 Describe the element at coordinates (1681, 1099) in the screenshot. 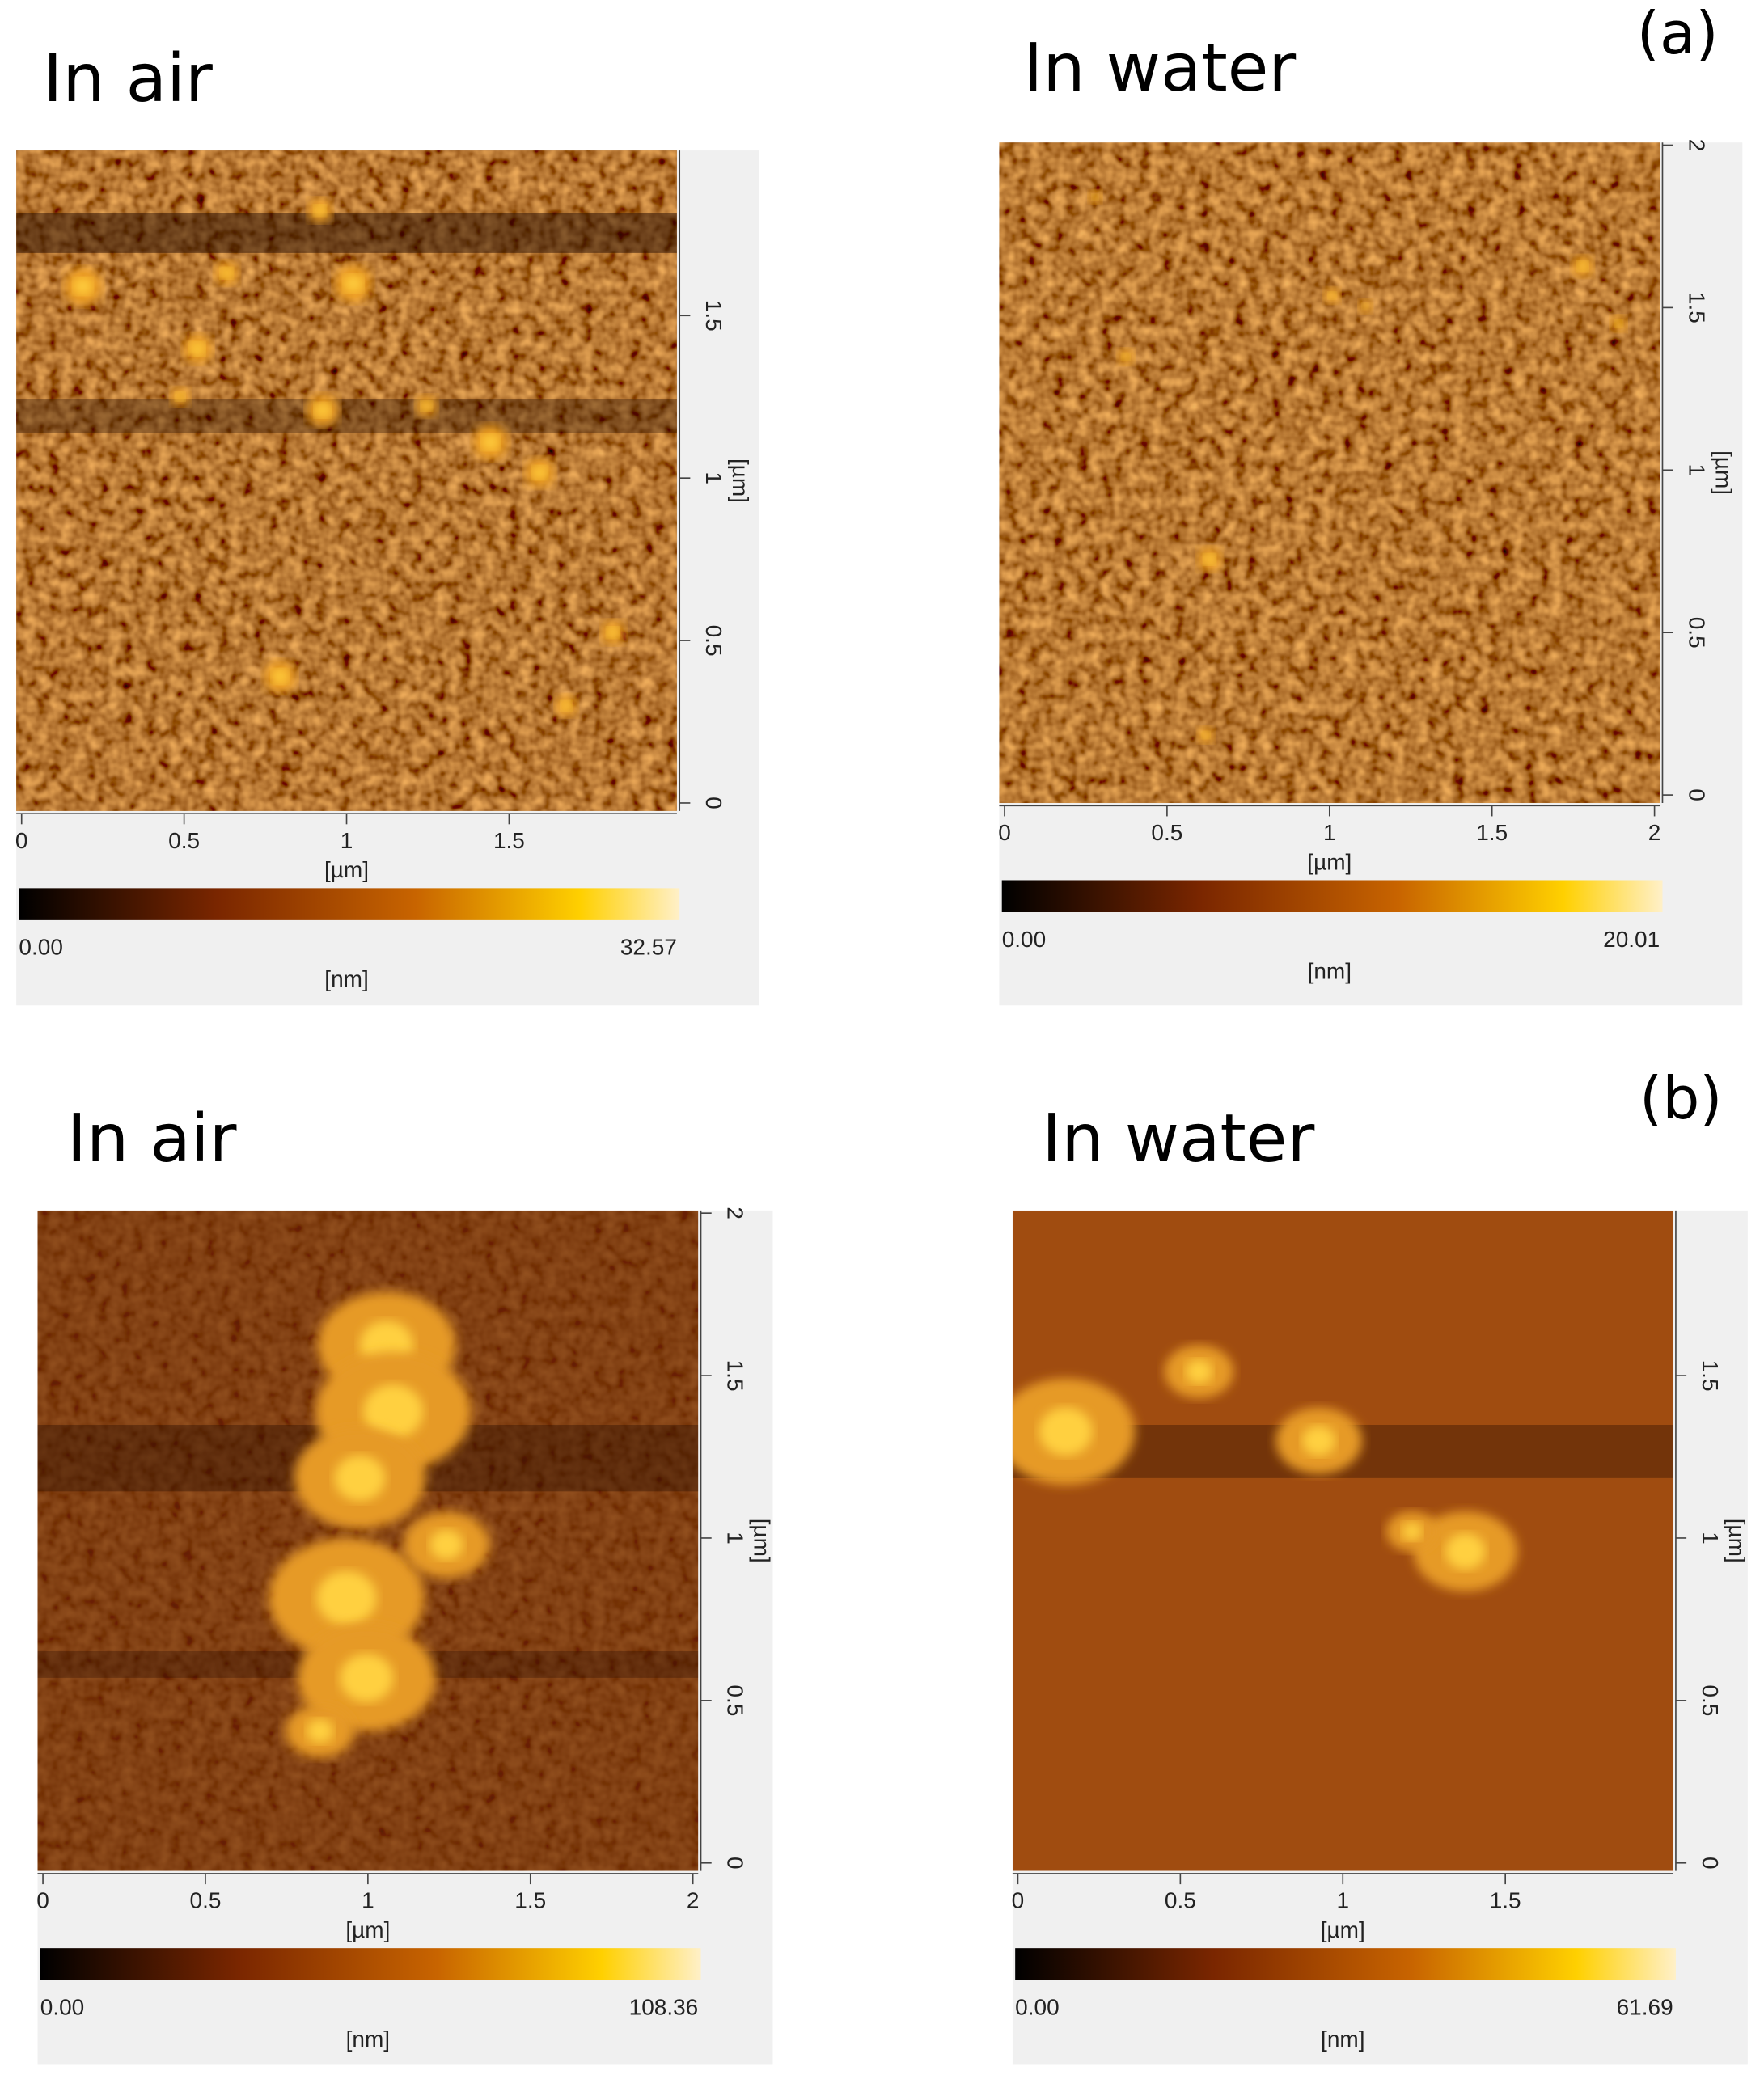

I see `panel-label: (b)` at that location.